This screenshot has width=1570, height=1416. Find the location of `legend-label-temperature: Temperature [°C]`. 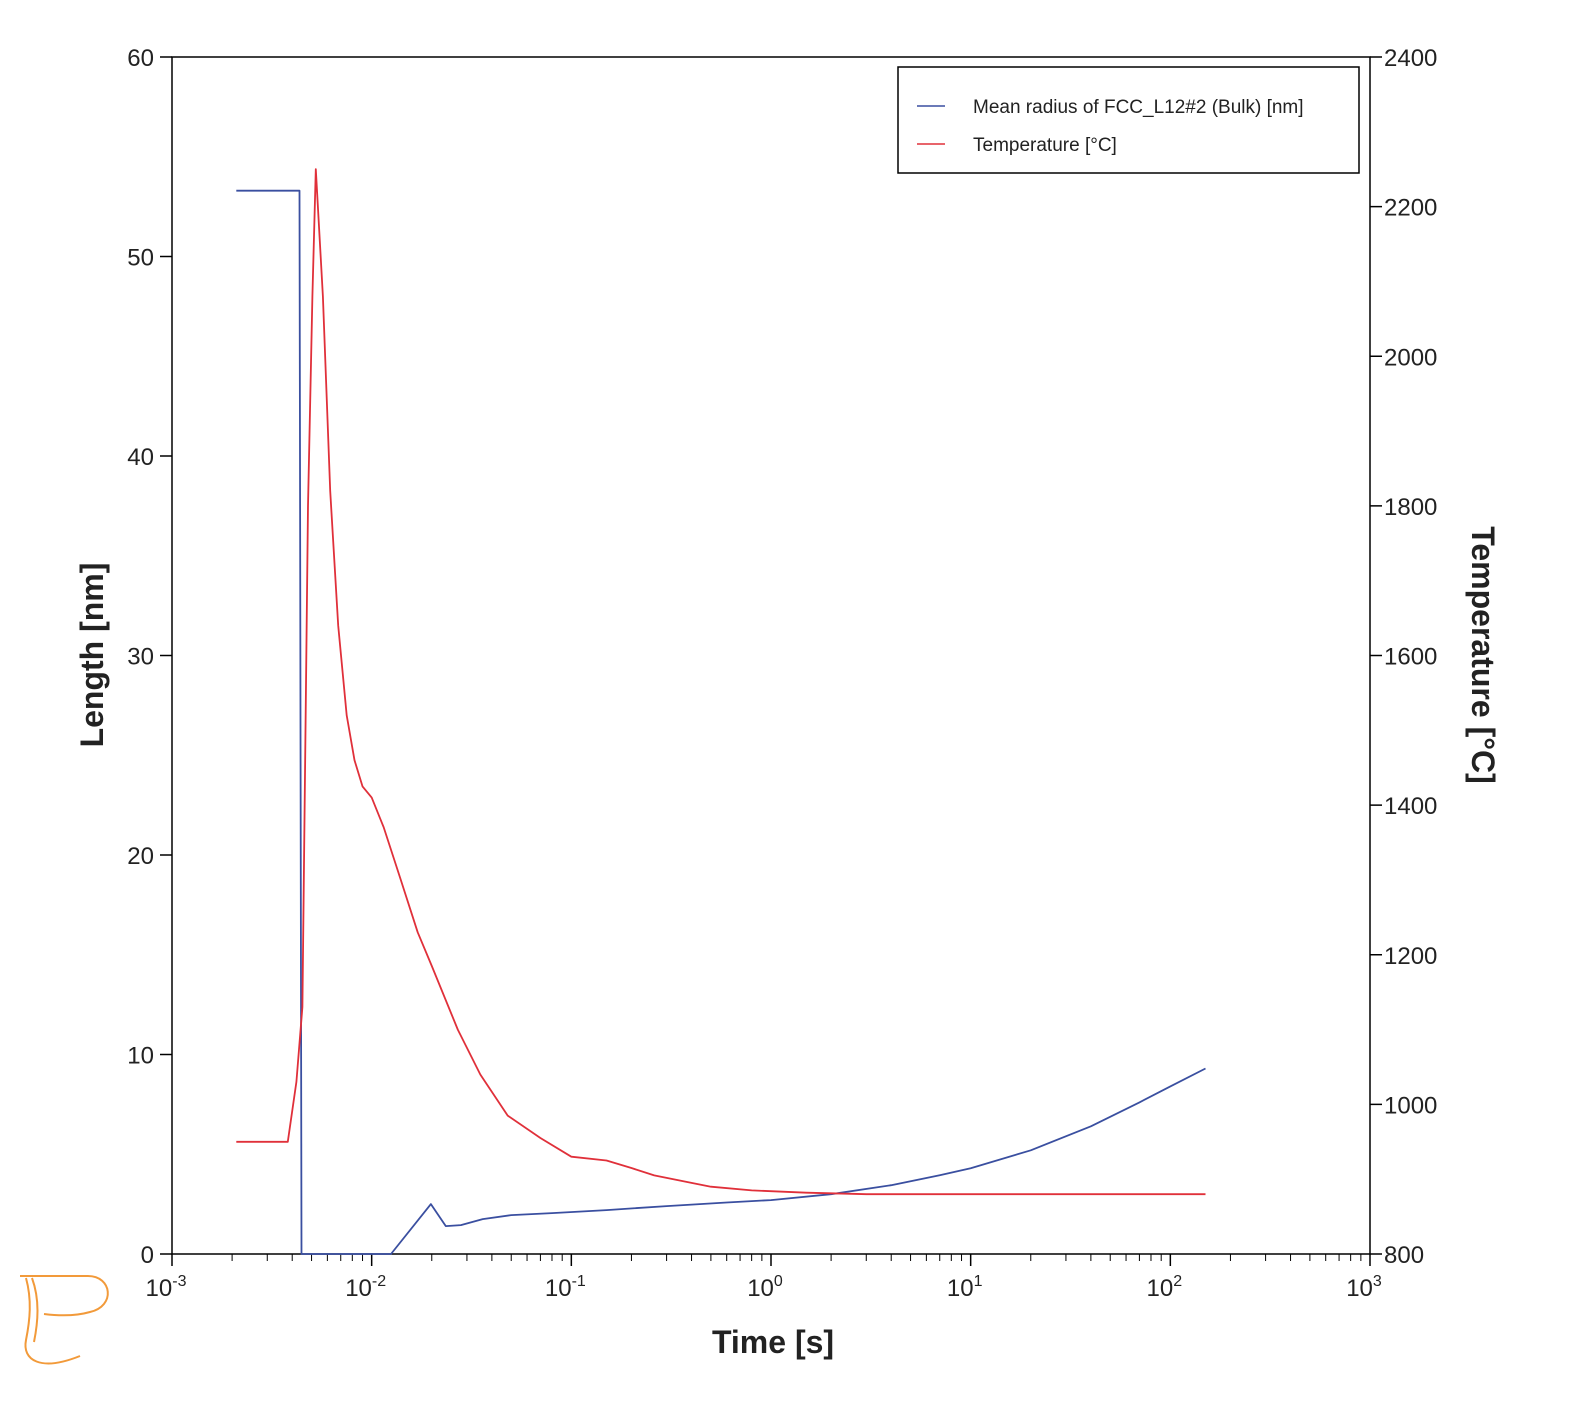

legend-label-temperature: Temperature [°C] is located at coordinates (1045, 145).